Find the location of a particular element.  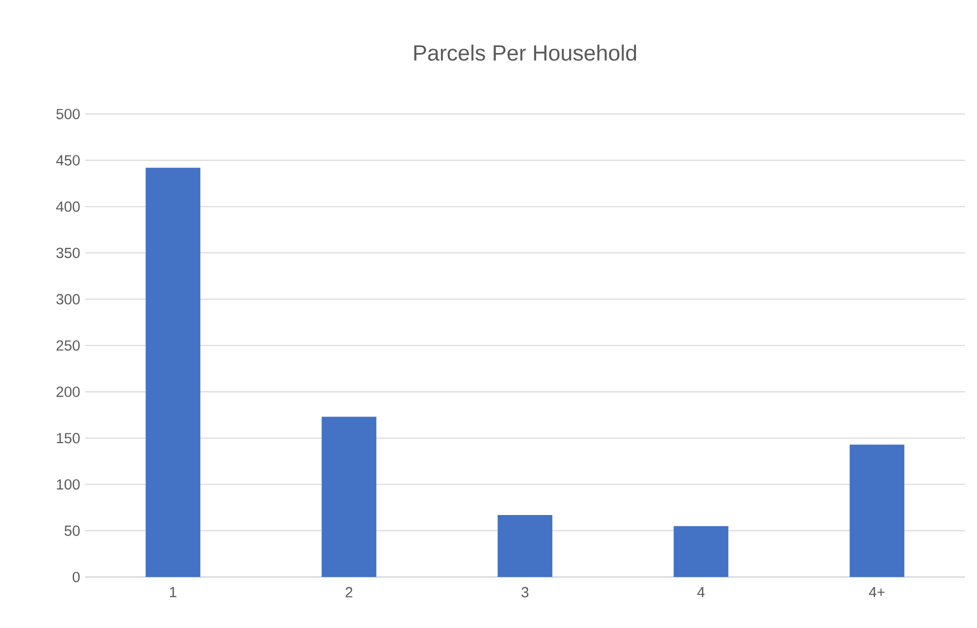

chart-title: Parcels Per Household is located at coordinates (525, 52).